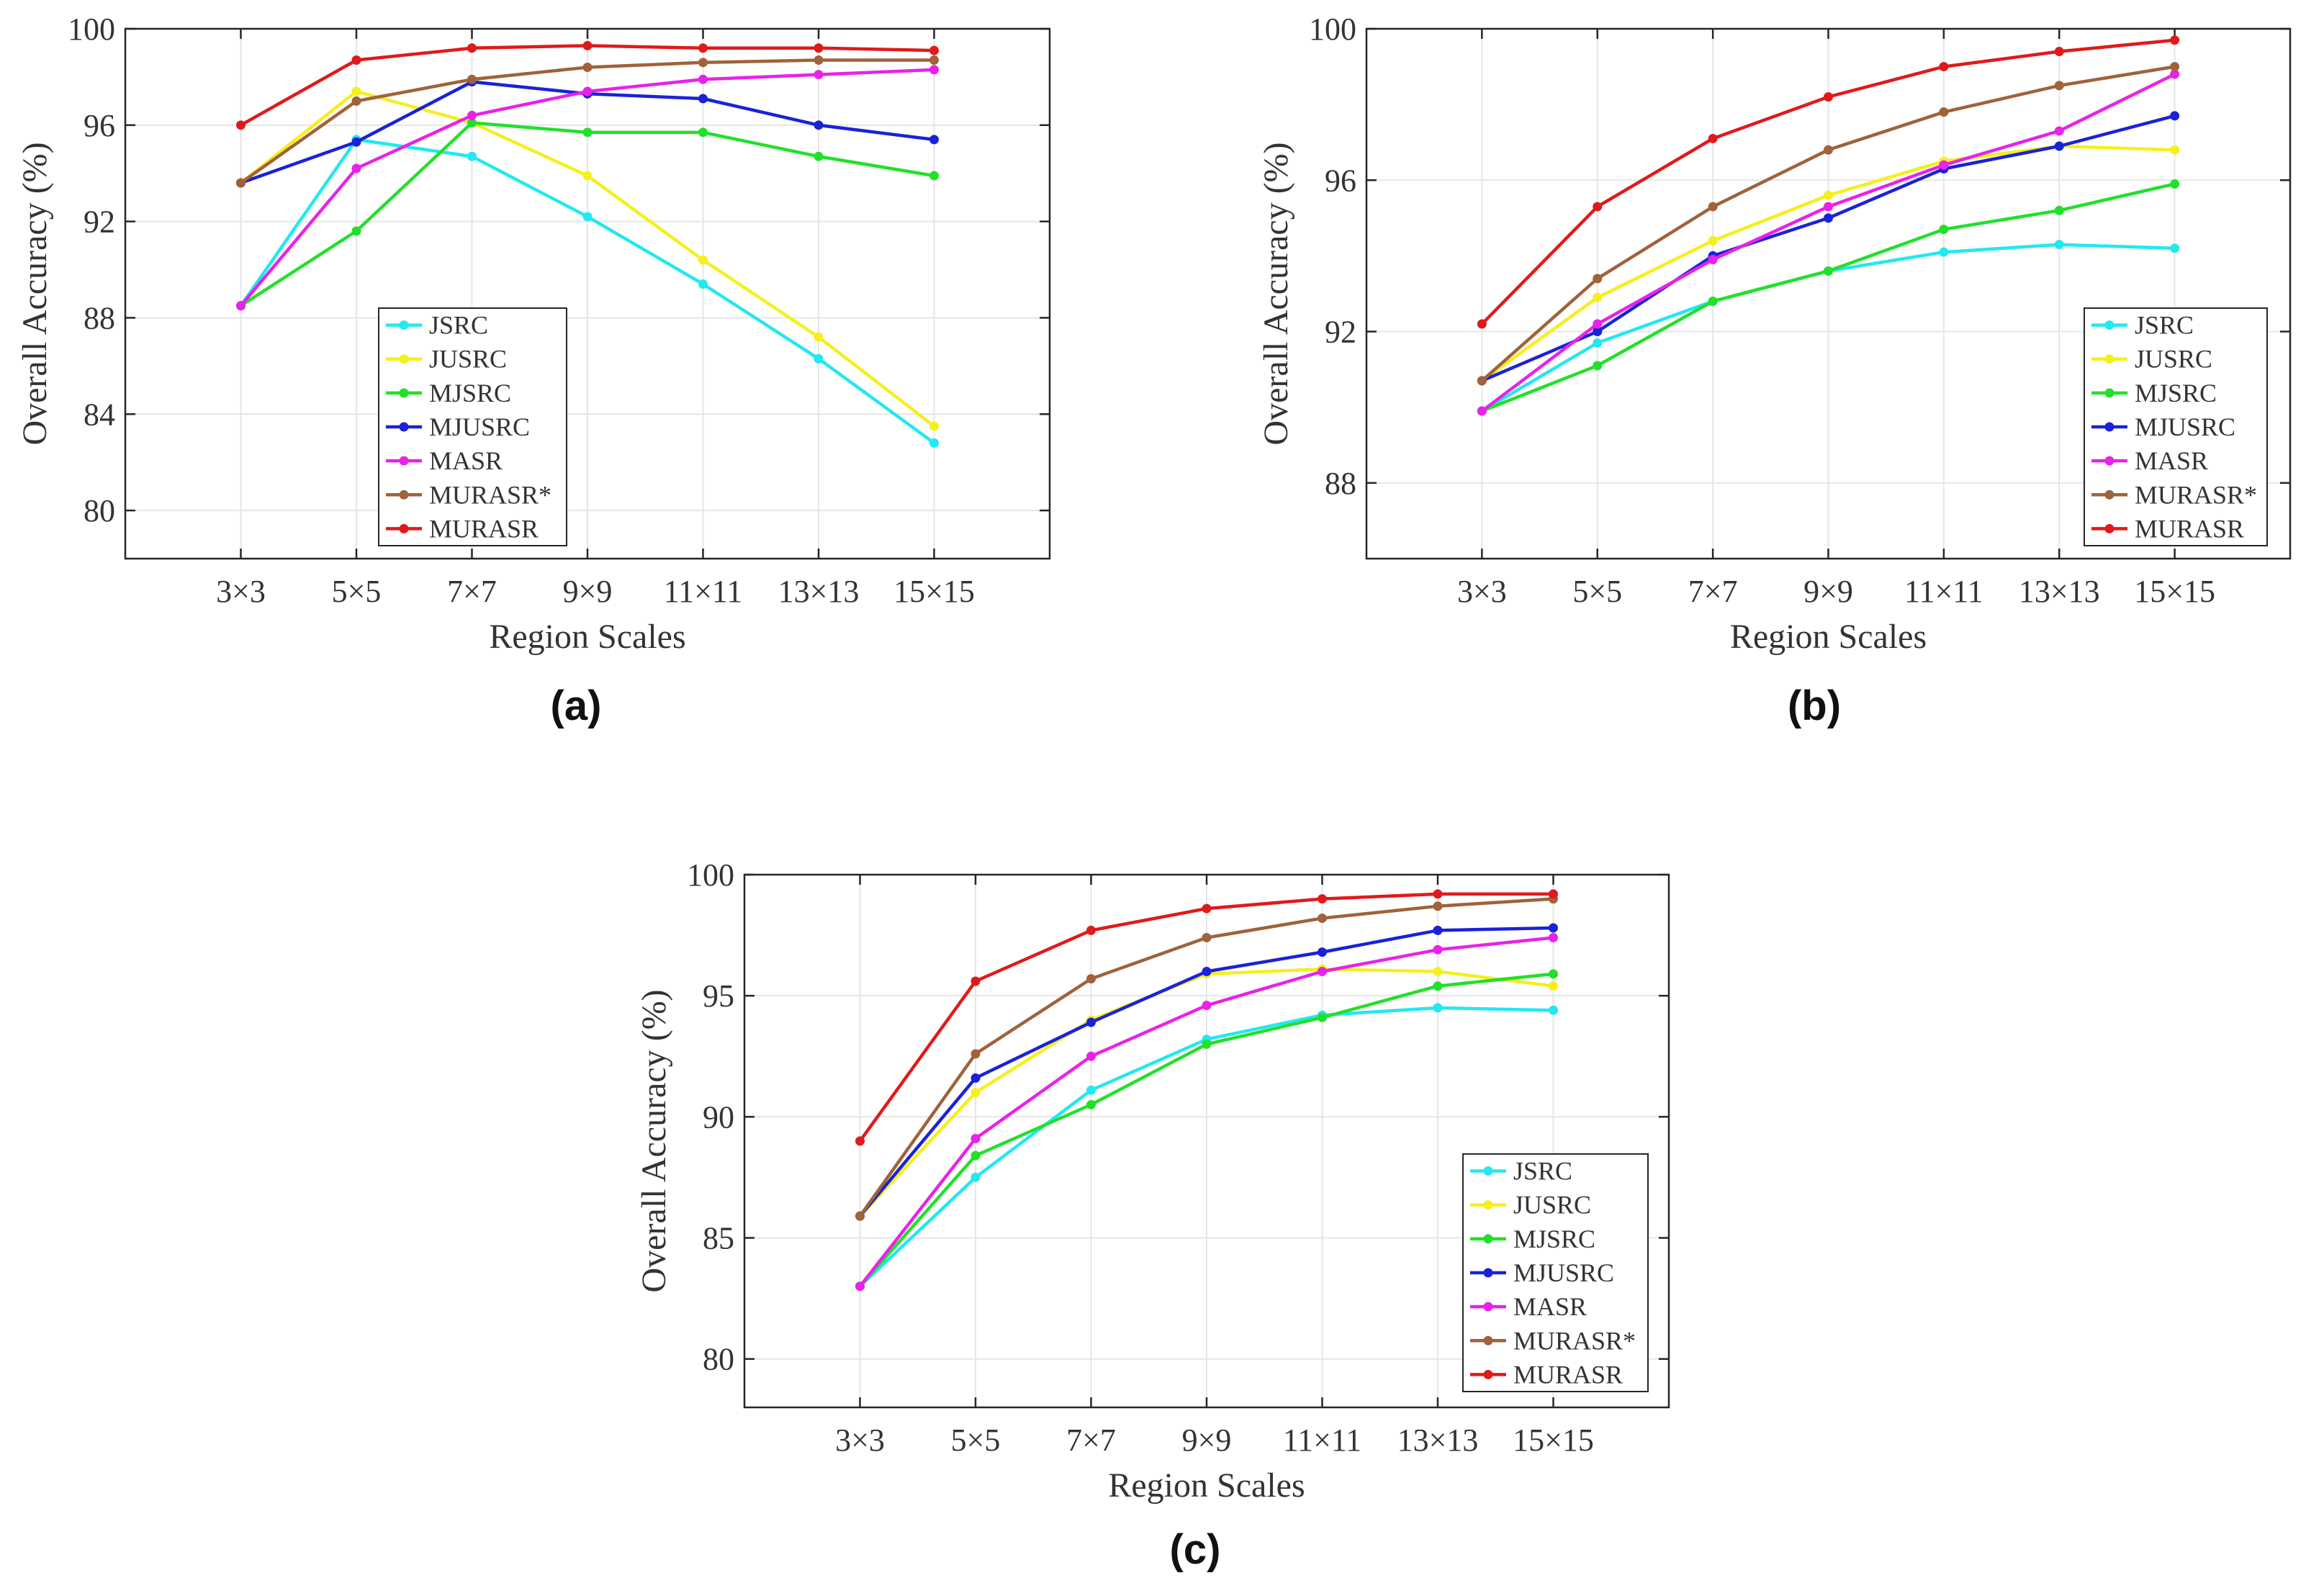 This screenshot has width=2306, height=1596. I want to click on y-tick-label: 88, so click(1341, 484).